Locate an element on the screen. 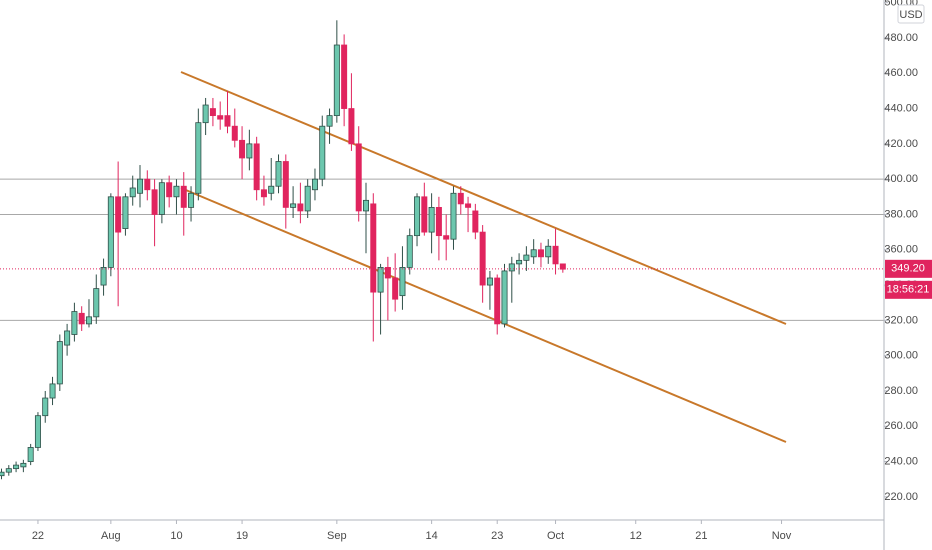 Image resolution: width=932 pixels, height=550 pixels. y-tick-label: 460.00 is located at coordinates (901, 73).